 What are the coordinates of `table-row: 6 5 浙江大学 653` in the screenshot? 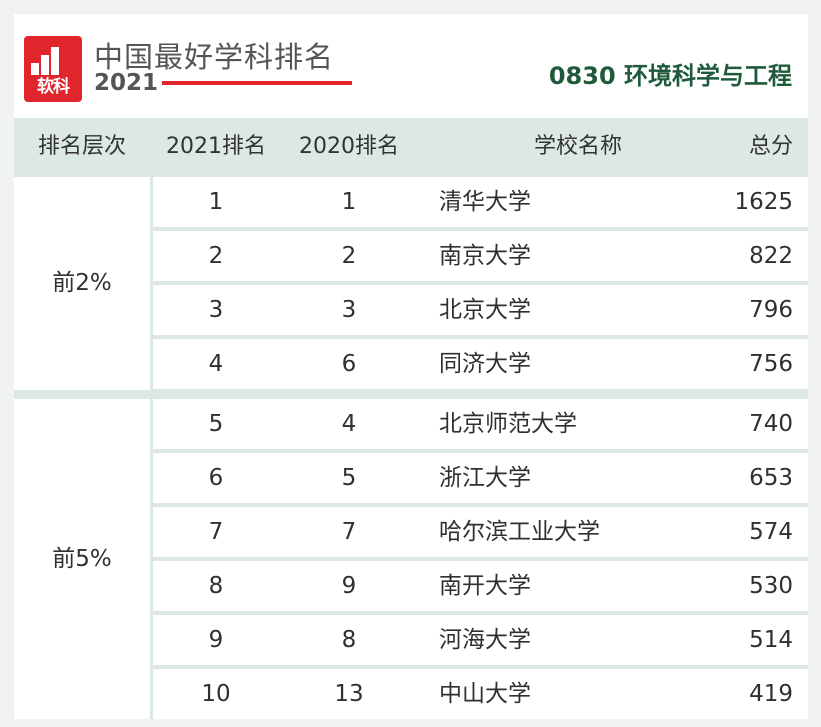 It's located at (480, 478).